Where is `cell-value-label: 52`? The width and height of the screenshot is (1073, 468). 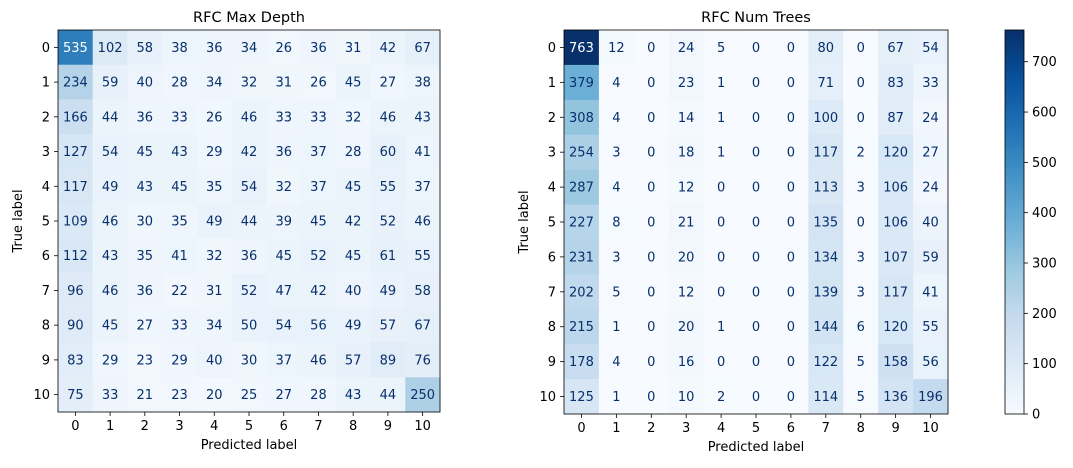
cell-value-label: 52 is located at coordinates (249, 291).